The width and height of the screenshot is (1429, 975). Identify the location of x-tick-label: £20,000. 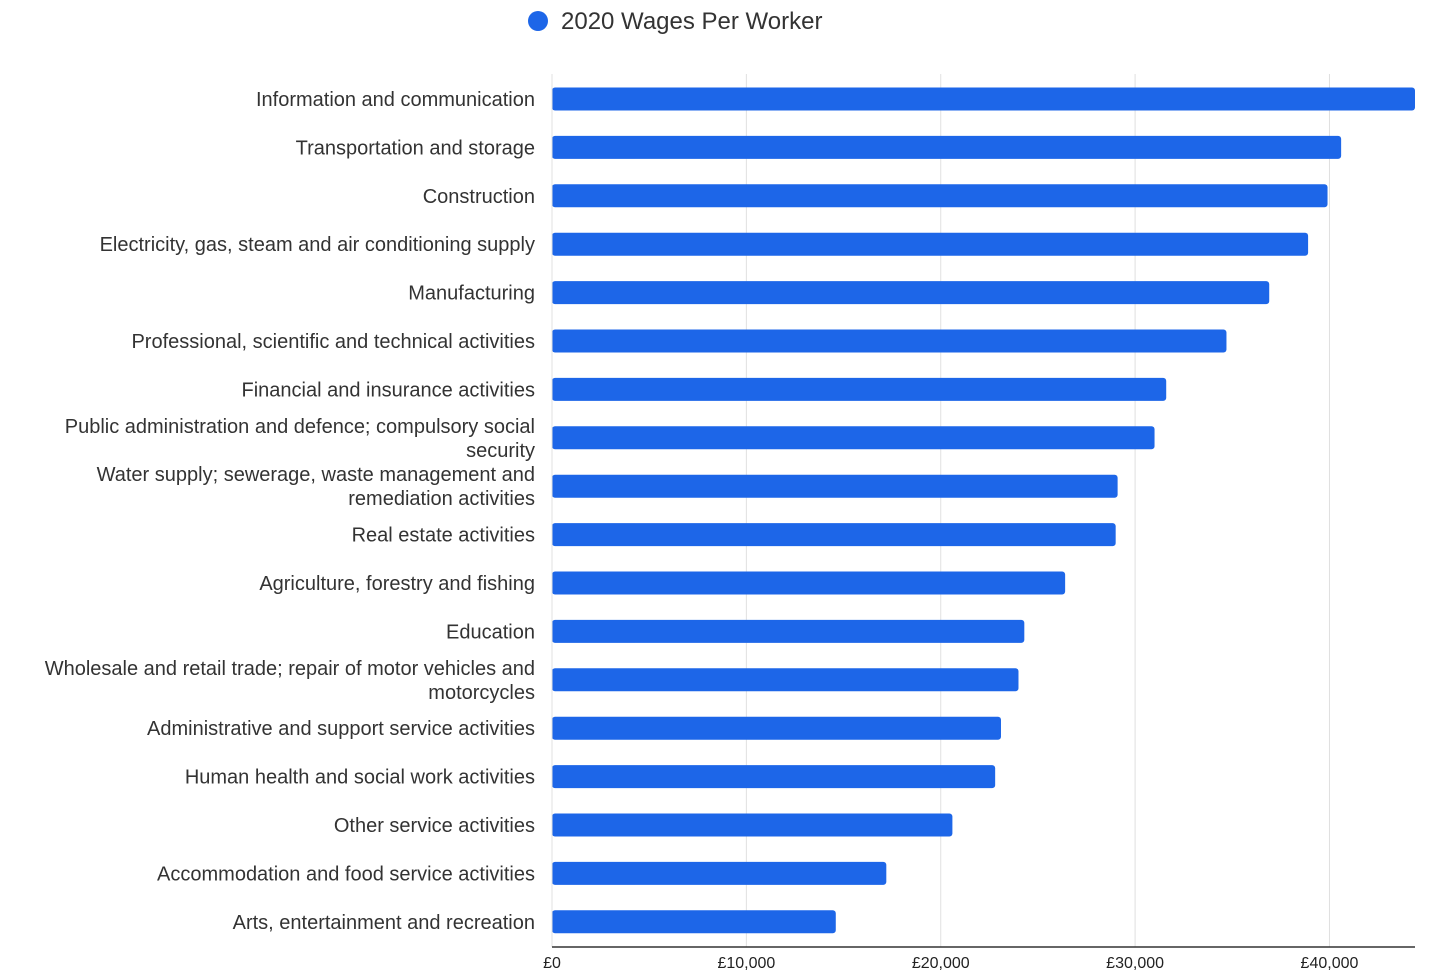
(941, 963).